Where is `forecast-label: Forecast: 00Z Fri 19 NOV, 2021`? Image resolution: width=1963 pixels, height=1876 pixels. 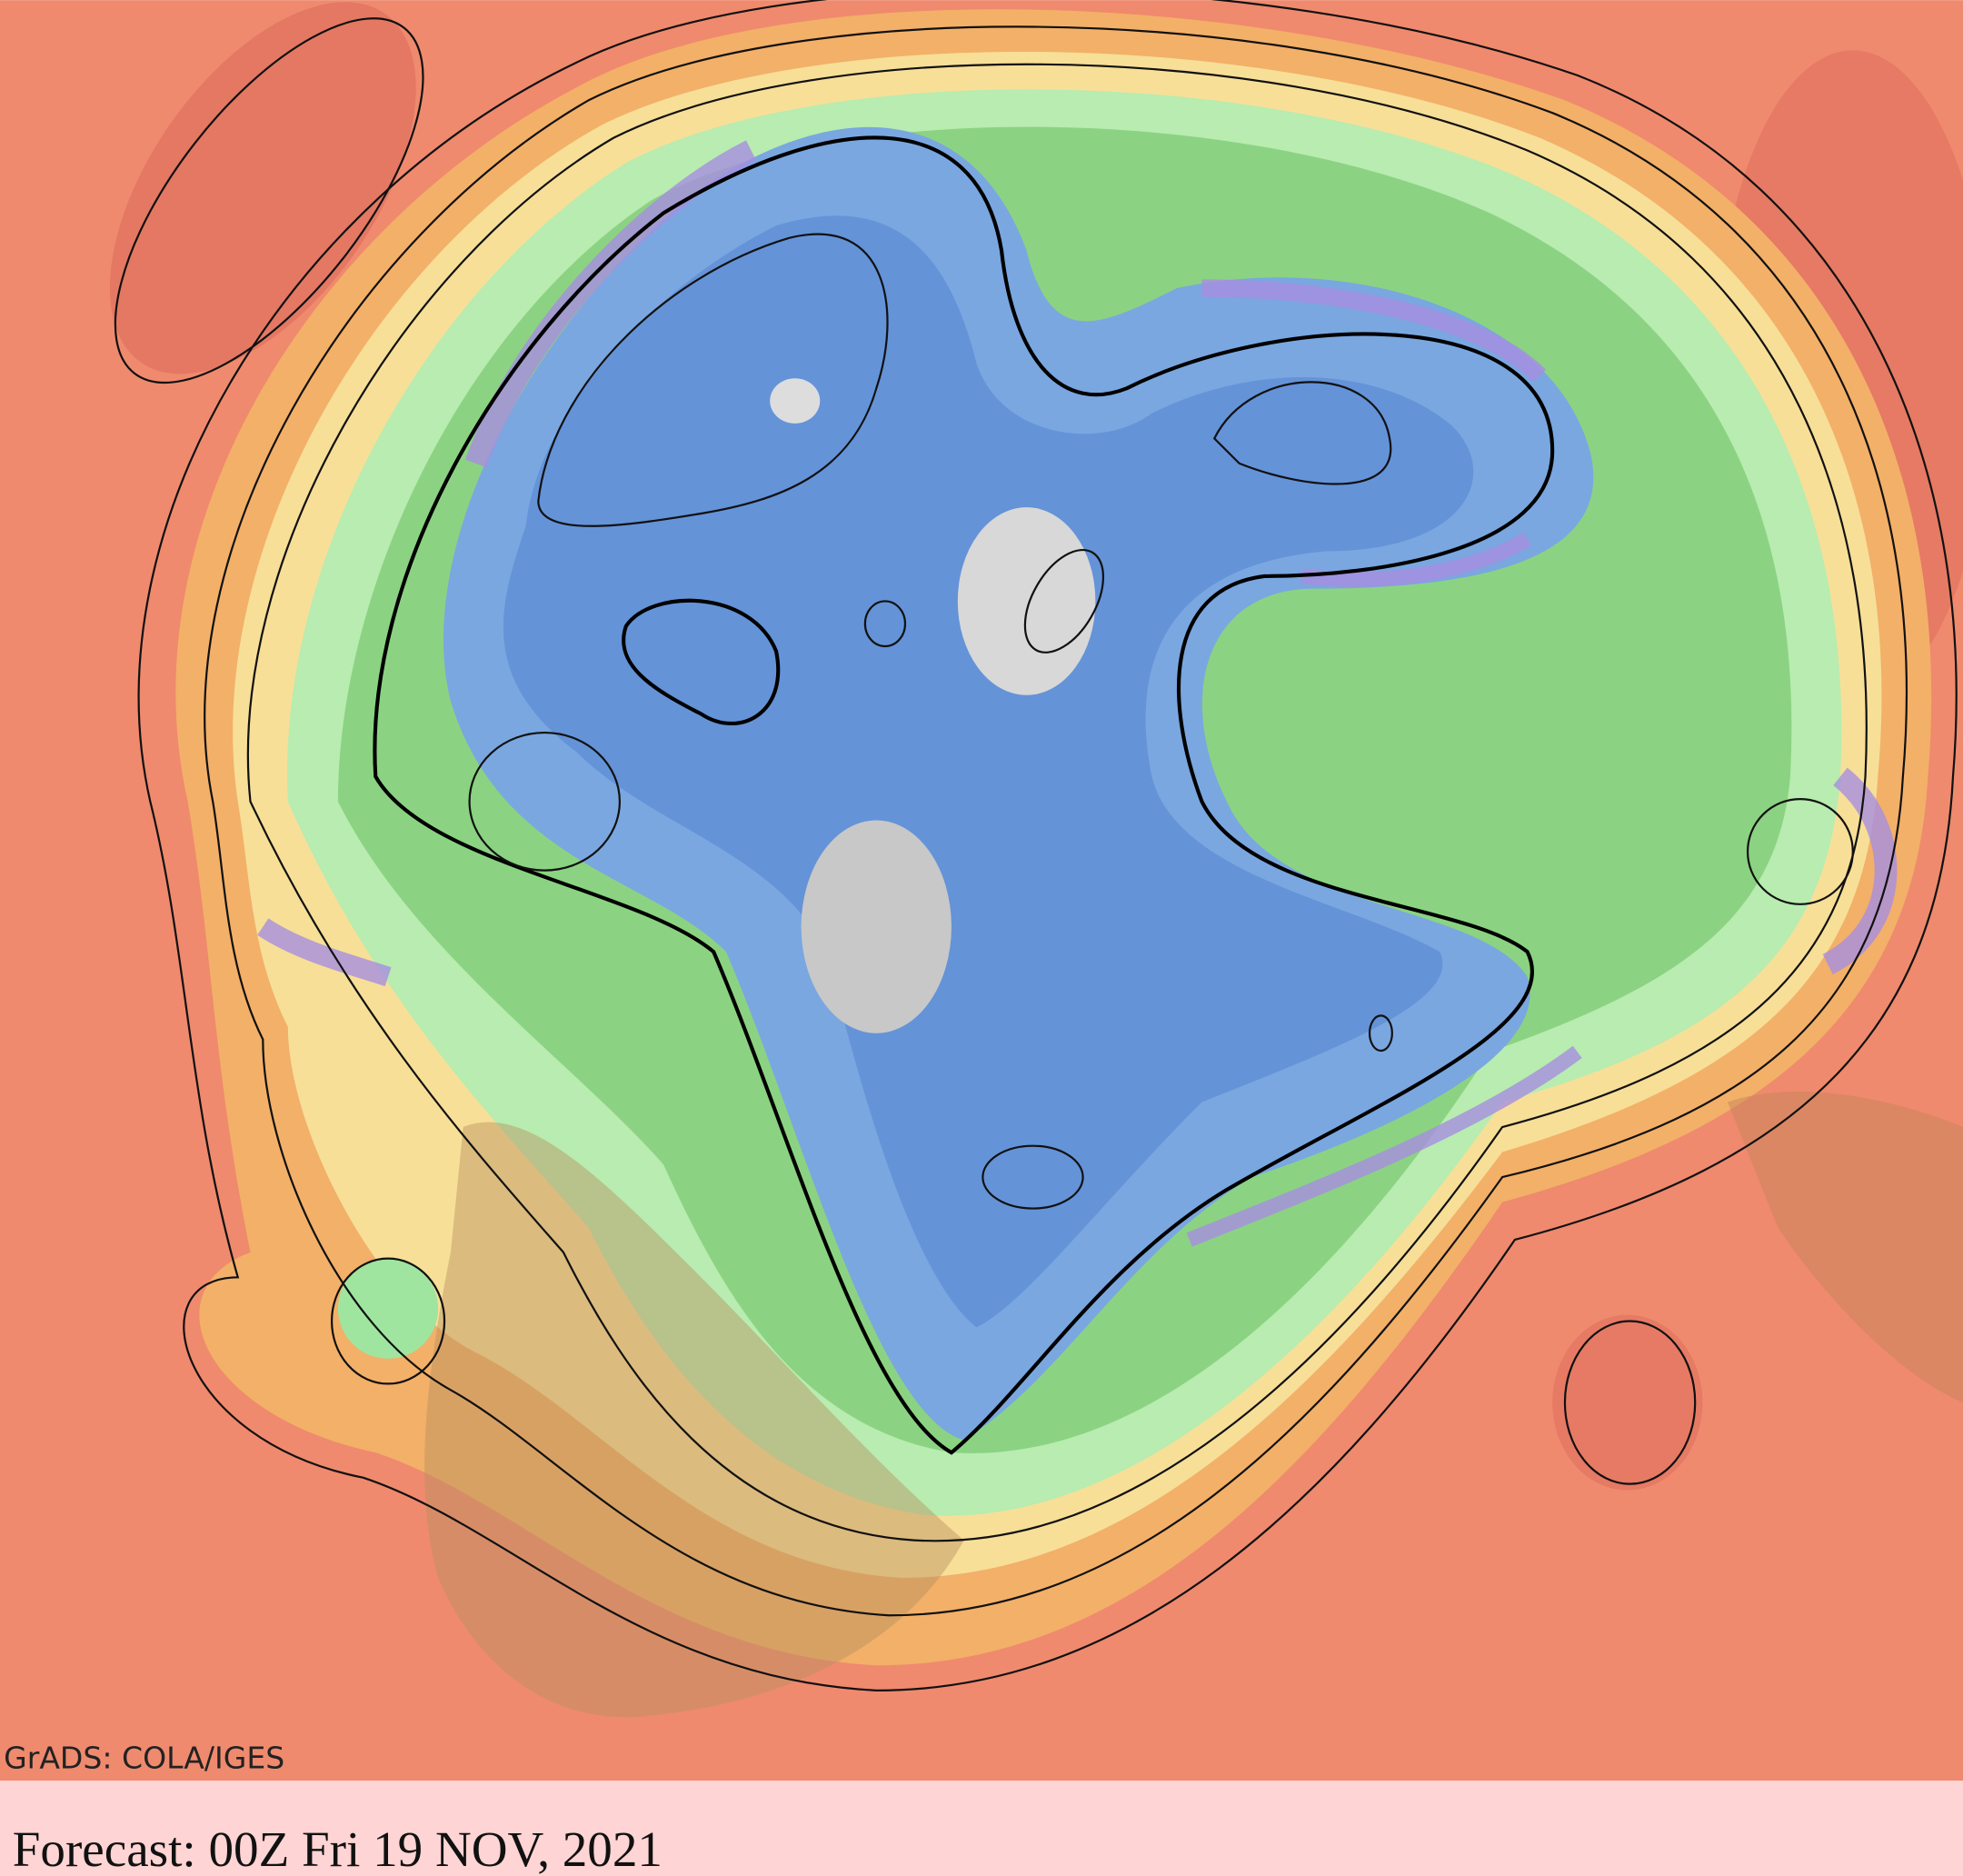 forecast-label: Forecast: 00Z Fri 19 NOV, 2021 is located at coordinates (338, 1848).